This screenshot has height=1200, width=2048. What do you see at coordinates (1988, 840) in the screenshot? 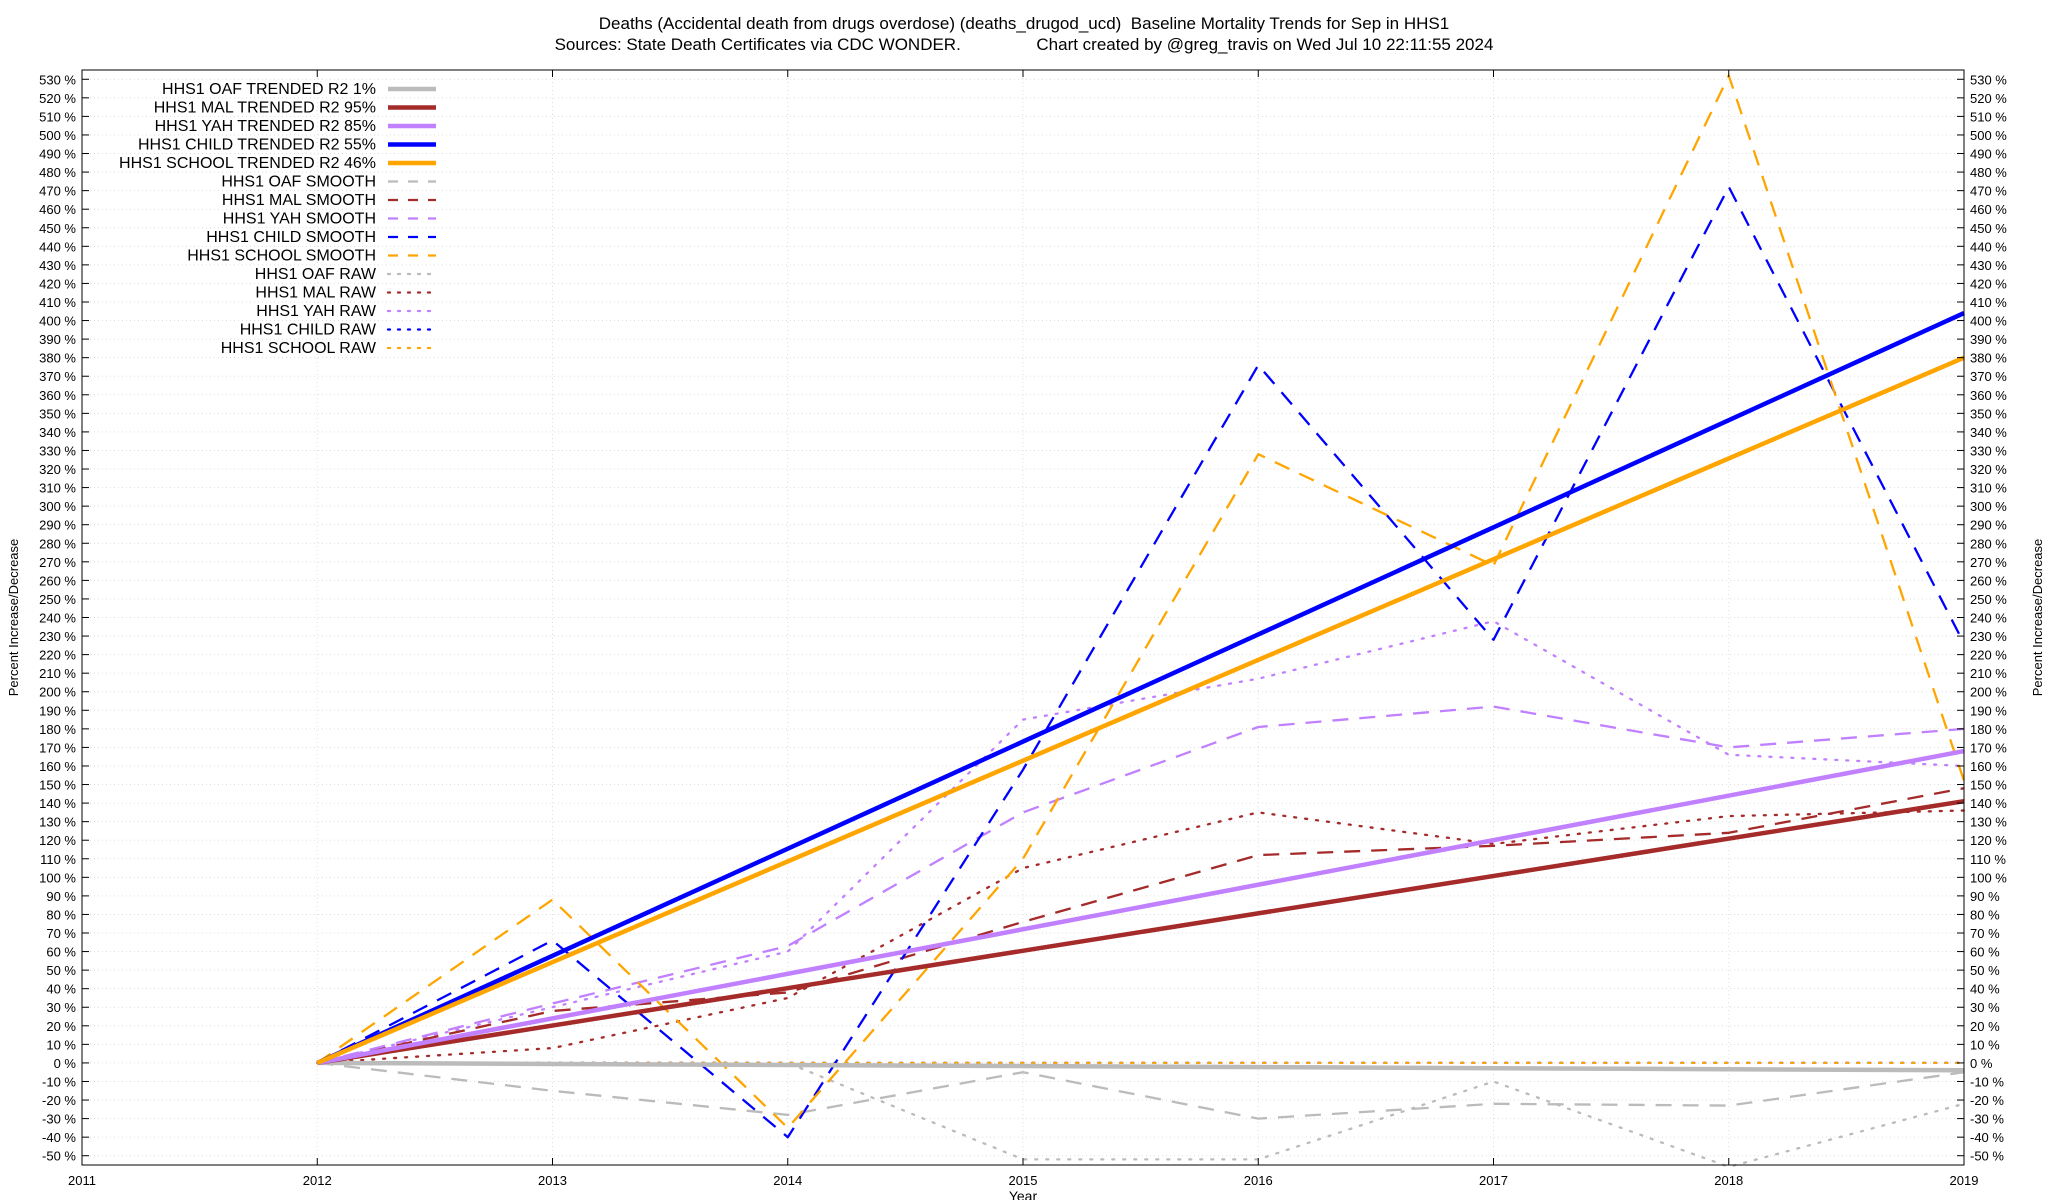
I see `y2-tick-label: 120 %` at bounding box center [1988, 840].